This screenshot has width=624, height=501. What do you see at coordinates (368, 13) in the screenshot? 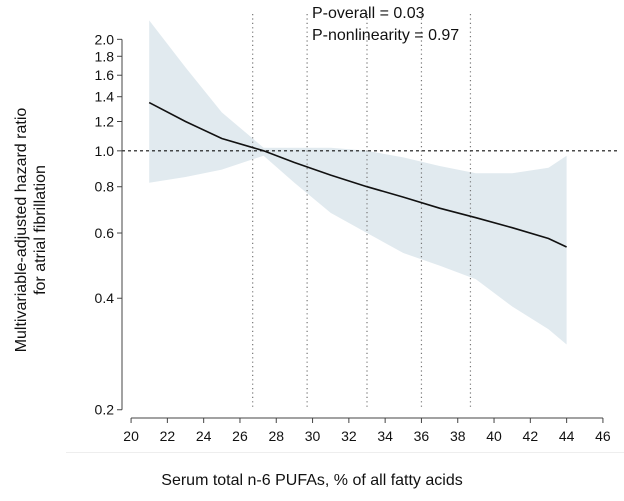
I see `p-overall-annotation: P-overall = 0.03` at bounding box center [368, 13].